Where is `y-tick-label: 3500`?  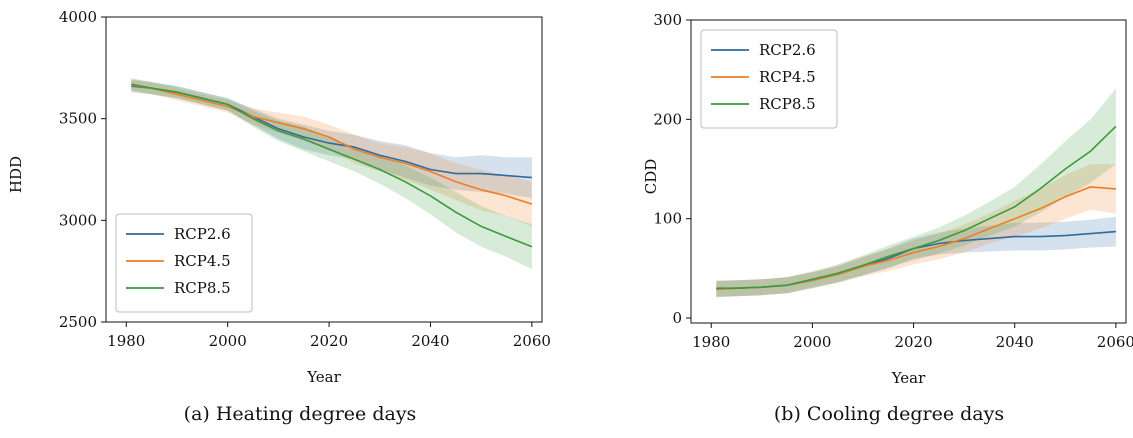
y-tick-label: 3500 is located at coordinates (78, 119).